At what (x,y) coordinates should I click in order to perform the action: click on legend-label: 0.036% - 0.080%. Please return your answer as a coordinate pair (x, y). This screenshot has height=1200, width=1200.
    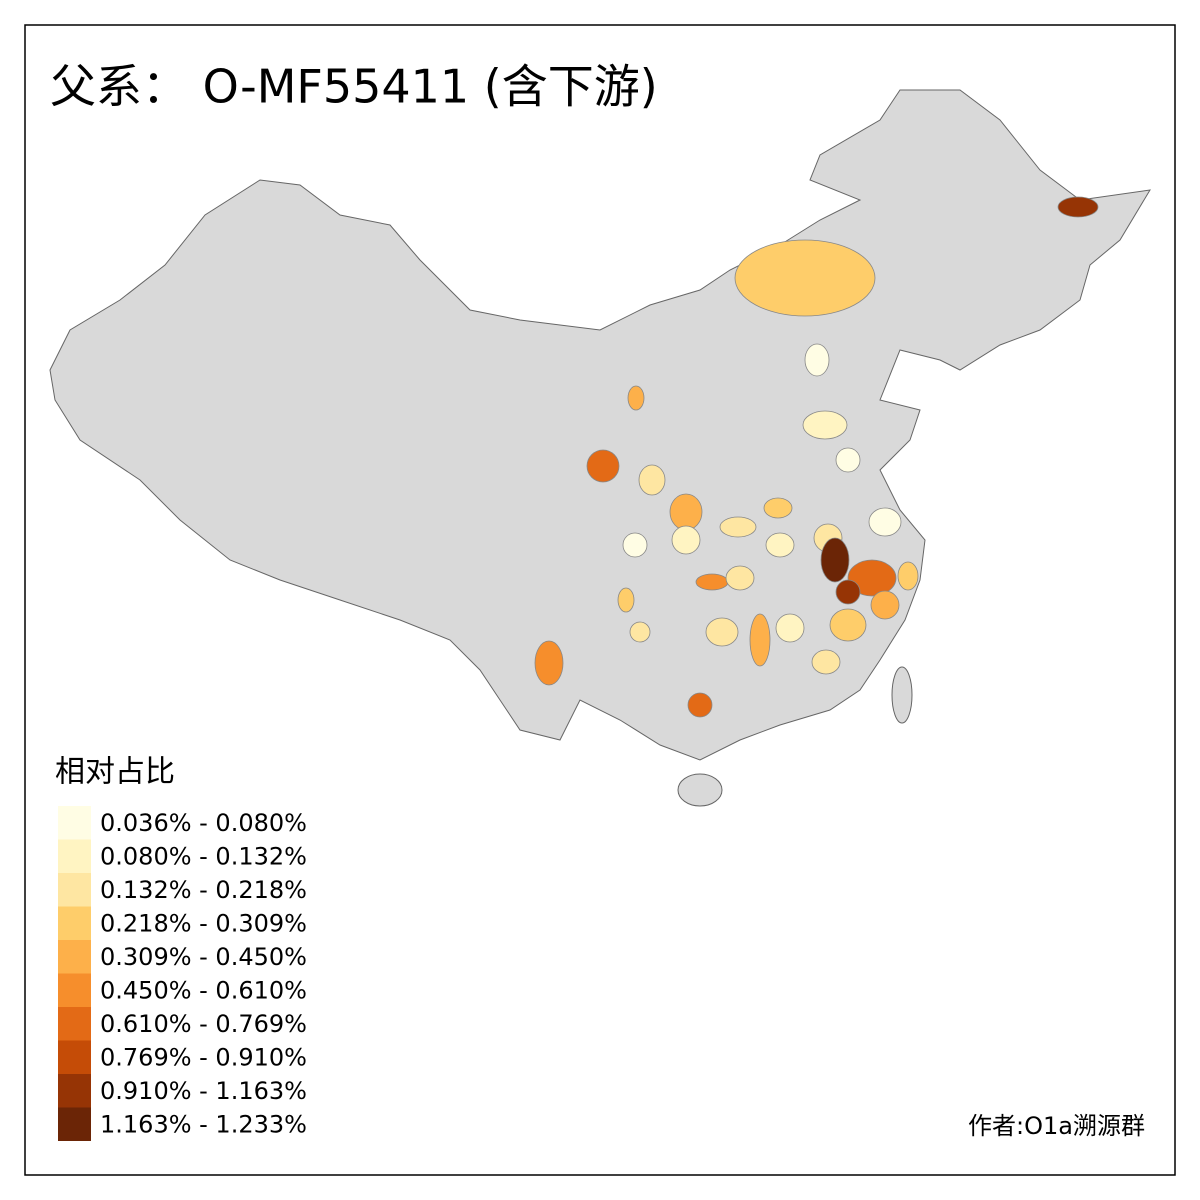
    Looking at the image, I should click on (203, 823).